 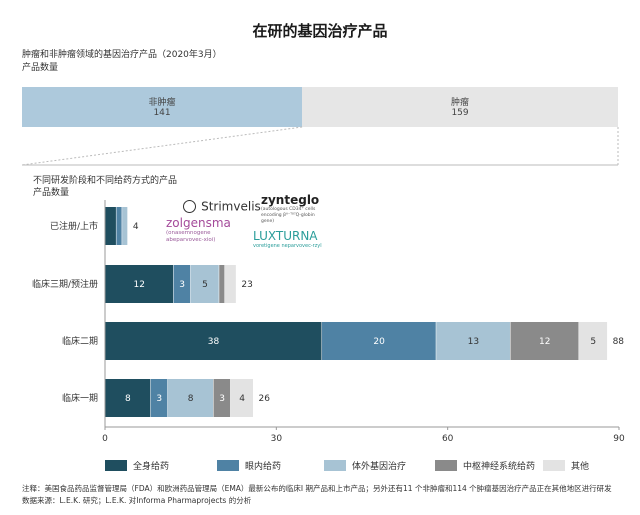 What do you see at coordinates (320, 31) in the screenshot?
I see `chart-title: 在研的基因治疗产品` at bounding box center [320, 31].